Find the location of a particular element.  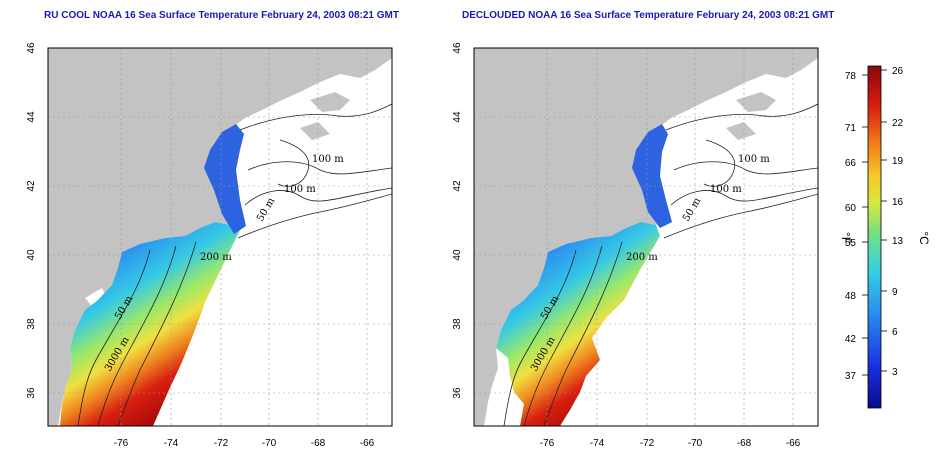

left-y-tick-label: 38 is located at coordinates (31, 324).